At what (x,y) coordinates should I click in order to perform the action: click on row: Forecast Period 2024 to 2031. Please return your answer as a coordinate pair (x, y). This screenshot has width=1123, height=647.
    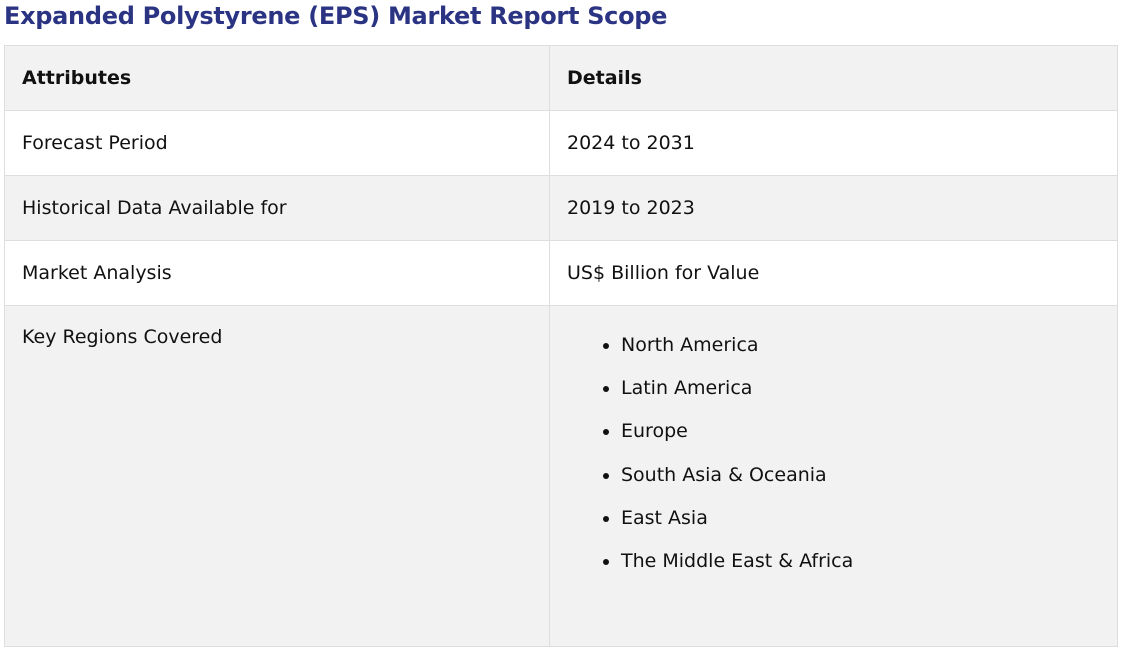
    Looking at the image, I should click on (561, 143).